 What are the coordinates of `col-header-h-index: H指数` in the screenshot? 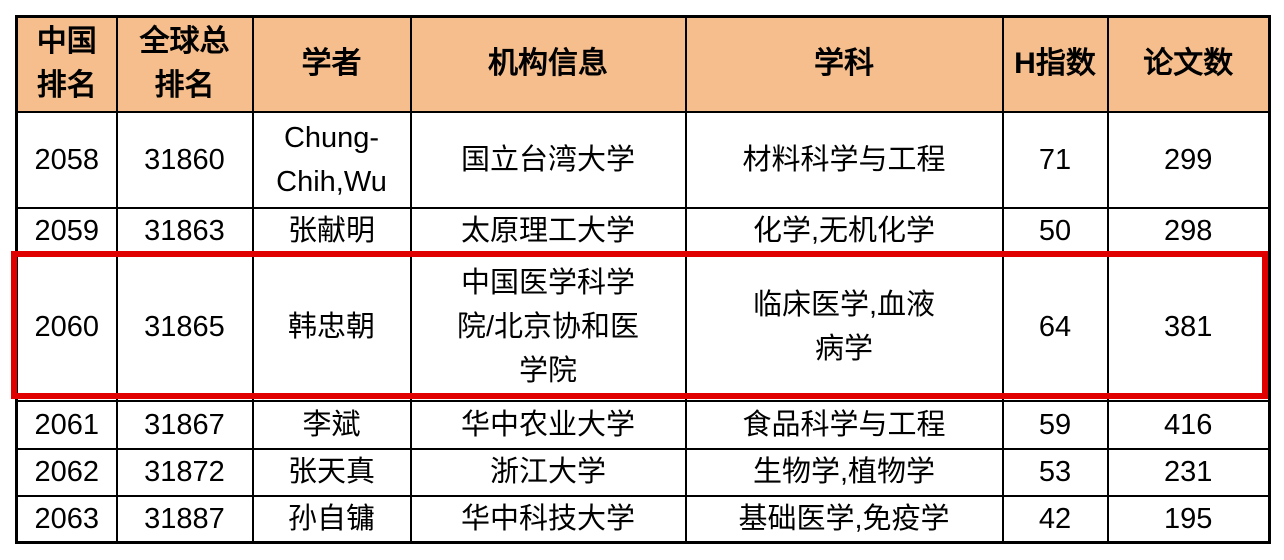 It's located at (1055, 64).